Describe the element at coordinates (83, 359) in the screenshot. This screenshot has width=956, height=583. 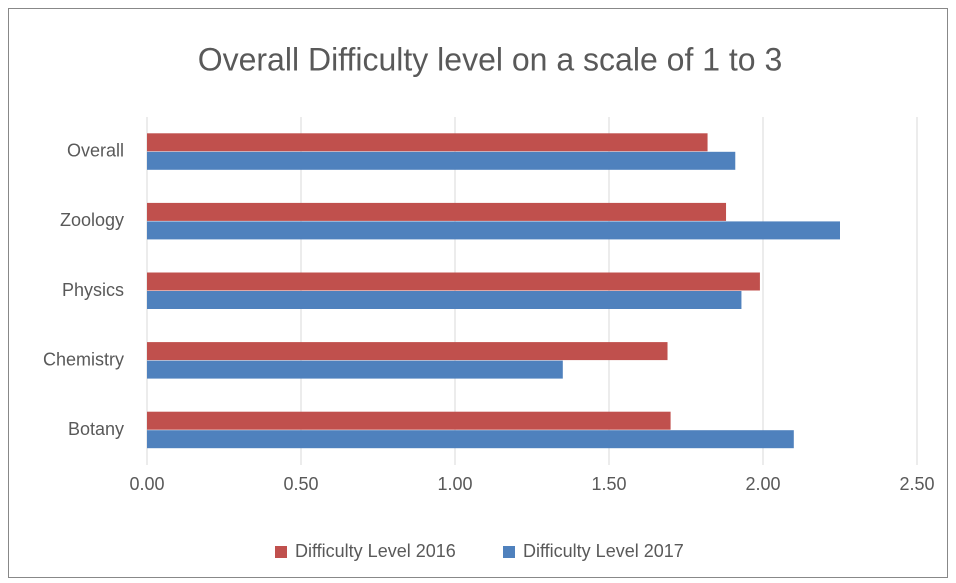
I see `y-tick-label: Chemistry` at that location.